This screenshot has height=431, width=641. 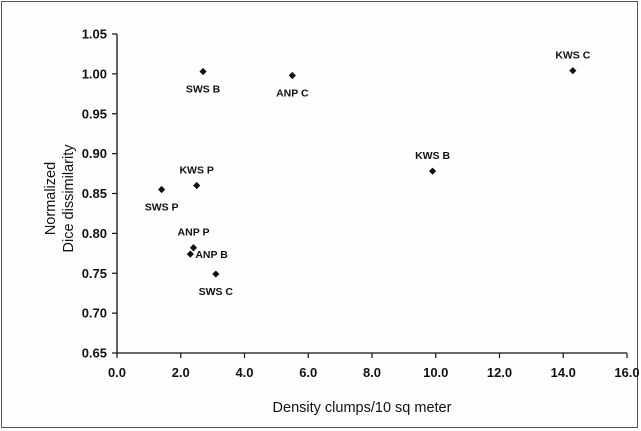 I want to click on x-tick-label: 8.0, so click(x=372, y=372).